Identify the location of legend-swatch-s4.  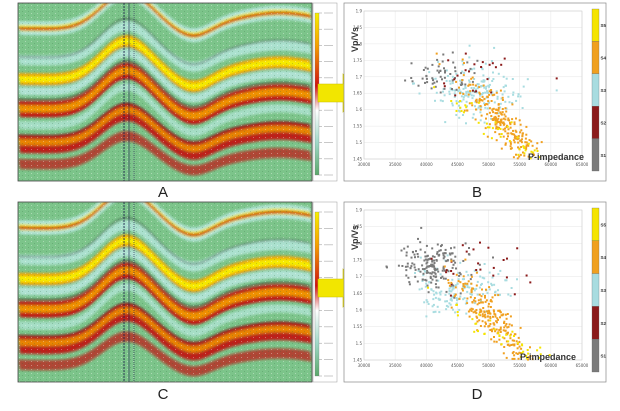
(595, 57).